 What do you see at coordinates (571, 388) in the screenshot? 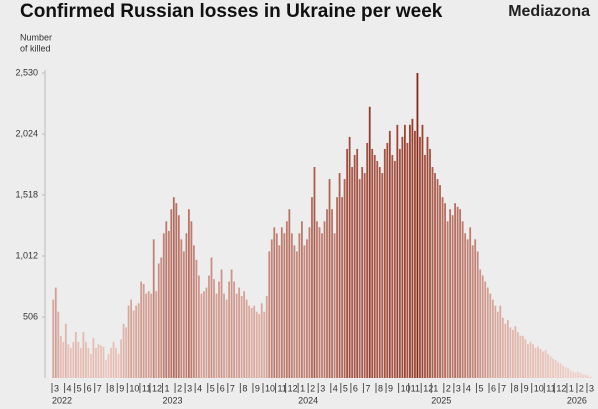
I see `x-tick-label: 1` at bounding box center [571, 388].